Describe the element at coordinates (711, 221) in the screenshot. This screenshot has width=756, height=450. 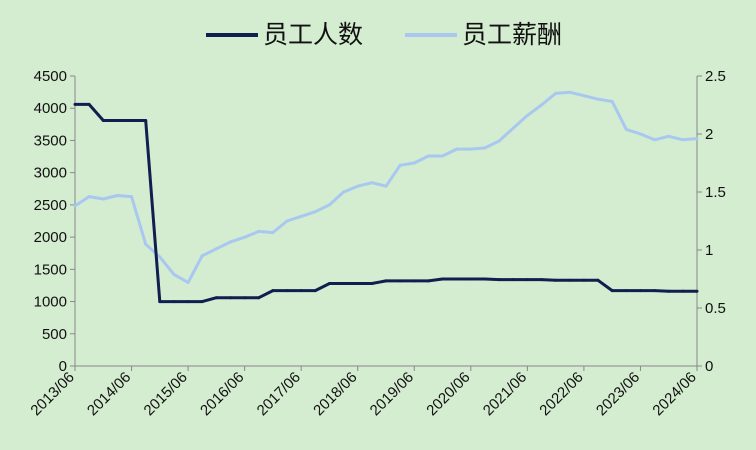
I see `right-y-tick-labels: 0 0.5 1 1.5 2 2.5` at that location.